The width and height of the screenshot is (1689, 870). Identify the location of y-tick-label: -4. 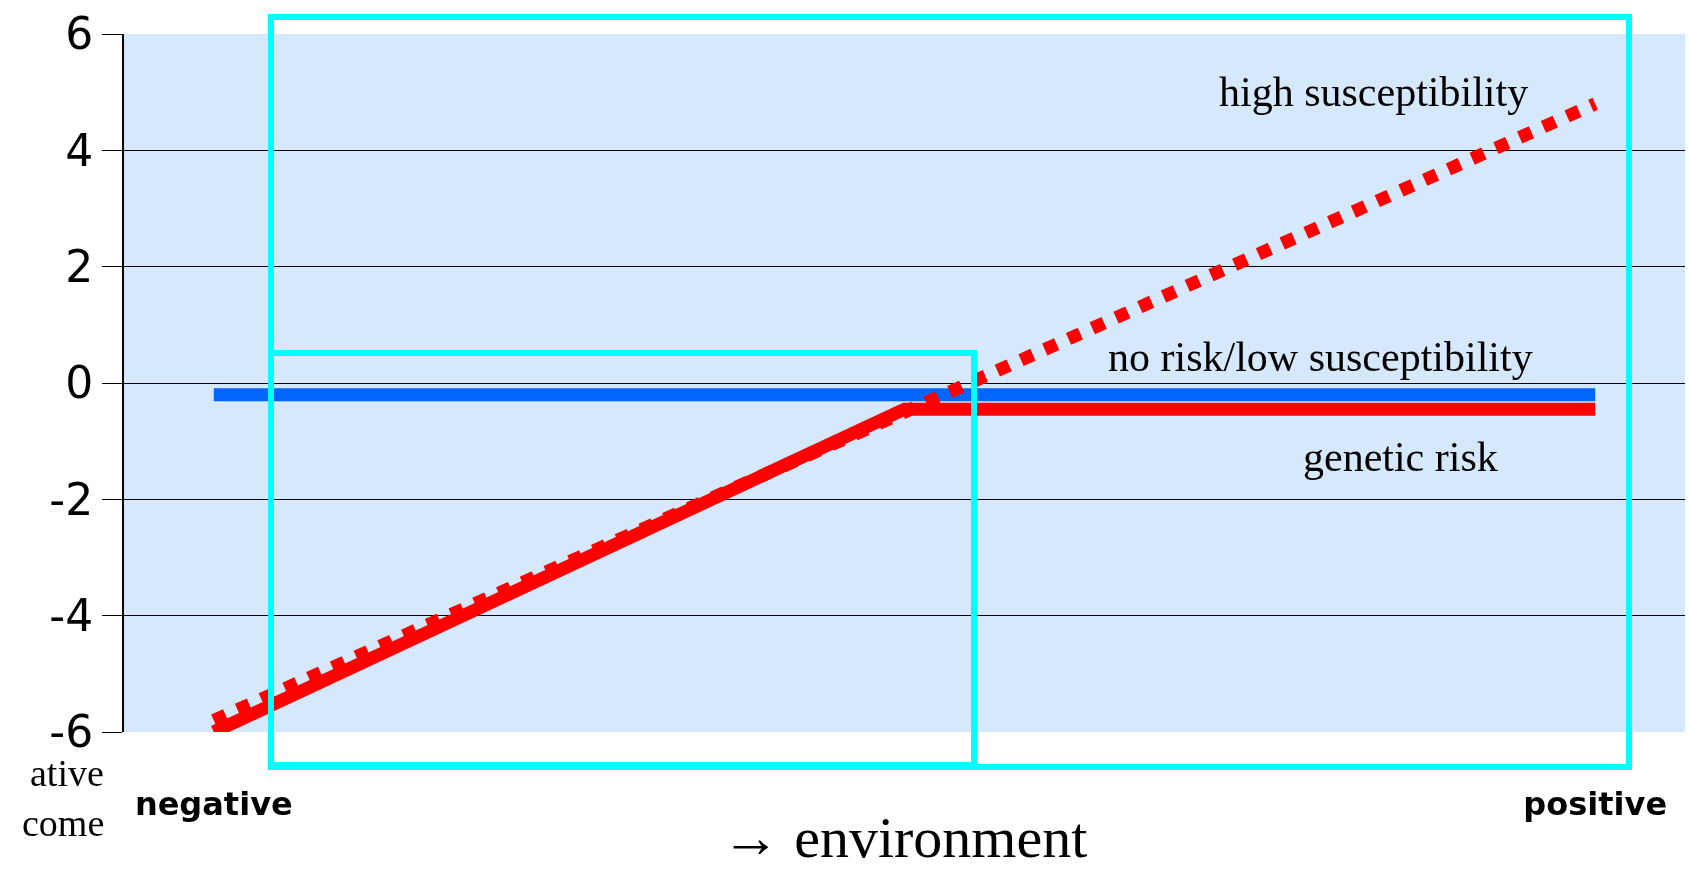
(71, 616).